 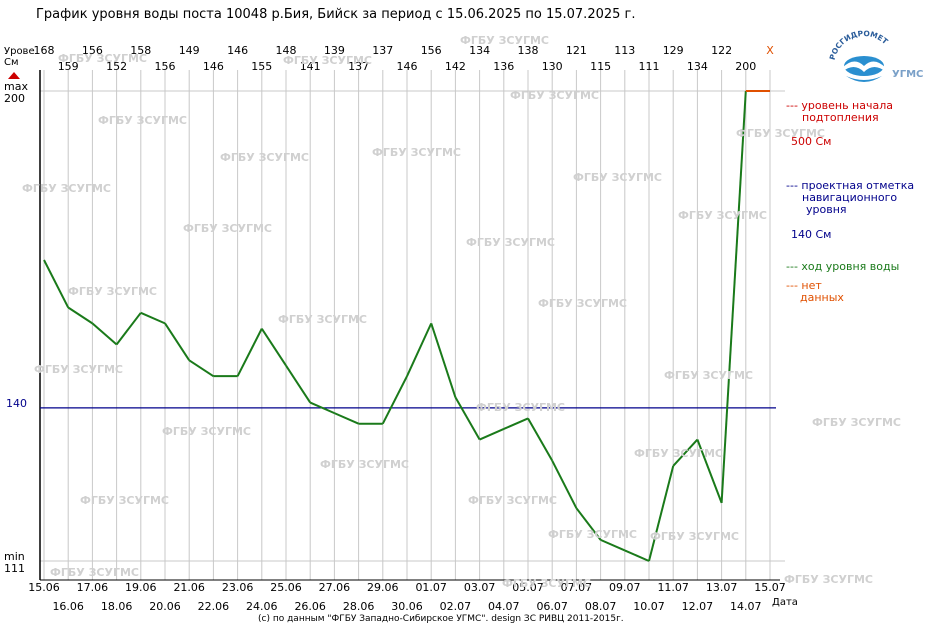 I want to click on top-value-label: 130, so click(x=552, y=66).